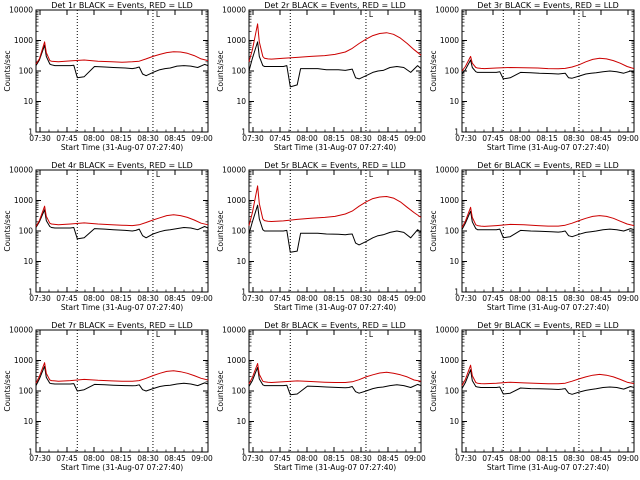 The image size is (640, 480). What do you see at coordinates (335, 5) in the screenshot?
I see `chart-title: Det 2r BLACK = Events, RED = LLD` at bounding box center [335, 5].